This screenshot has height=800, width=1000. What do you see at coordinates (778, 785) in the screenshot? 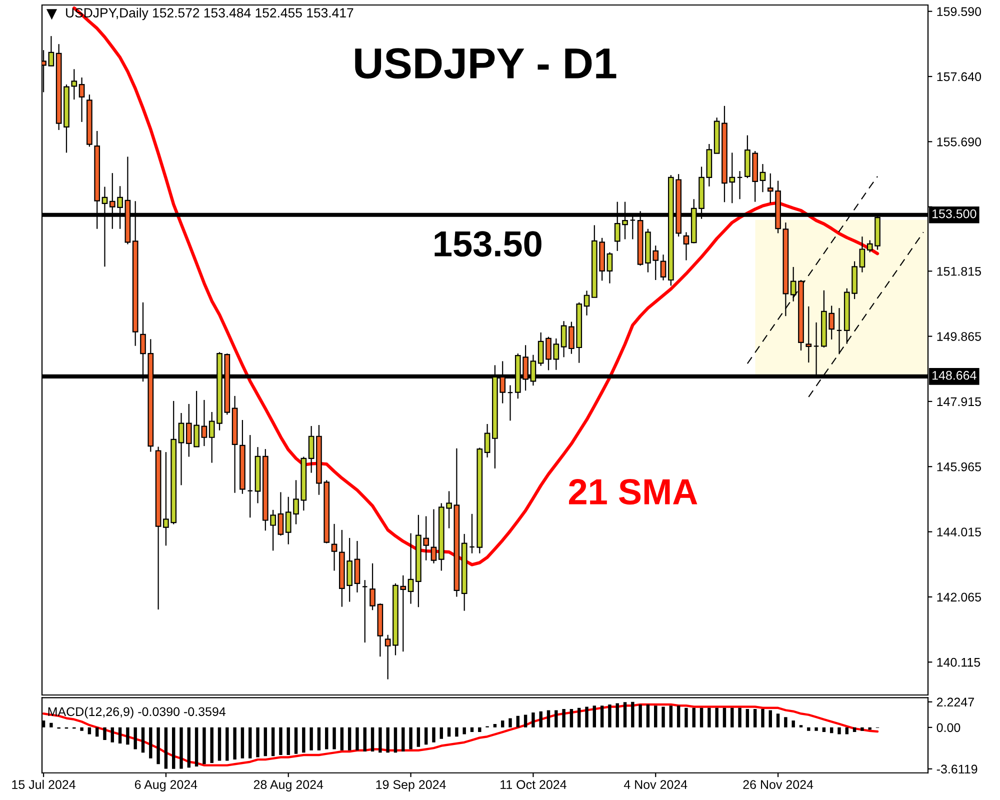
I see `x-tick-label: 26 Nov 2024` at bounding box center [778, 785].